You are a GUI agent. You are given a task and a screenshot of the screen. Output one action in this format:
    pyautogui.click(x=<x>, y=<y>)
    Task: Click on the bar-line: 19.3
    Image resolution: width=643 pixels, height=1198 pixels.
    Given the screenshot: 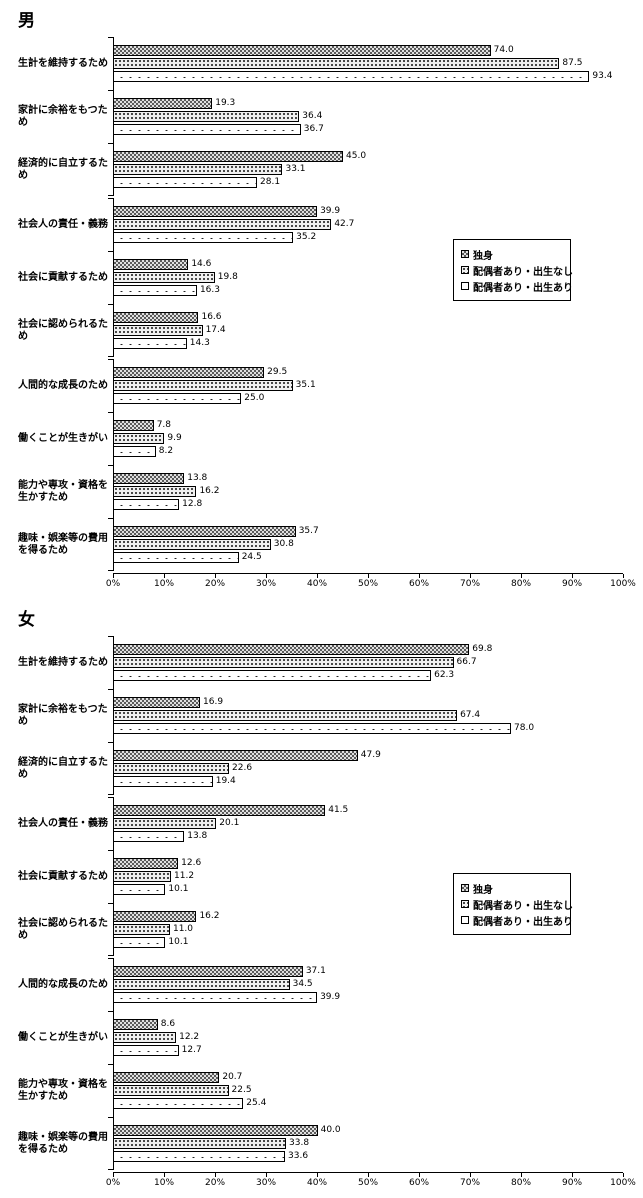 What is the action you would take?
    pyautogui.click(x=368, y=103)
    